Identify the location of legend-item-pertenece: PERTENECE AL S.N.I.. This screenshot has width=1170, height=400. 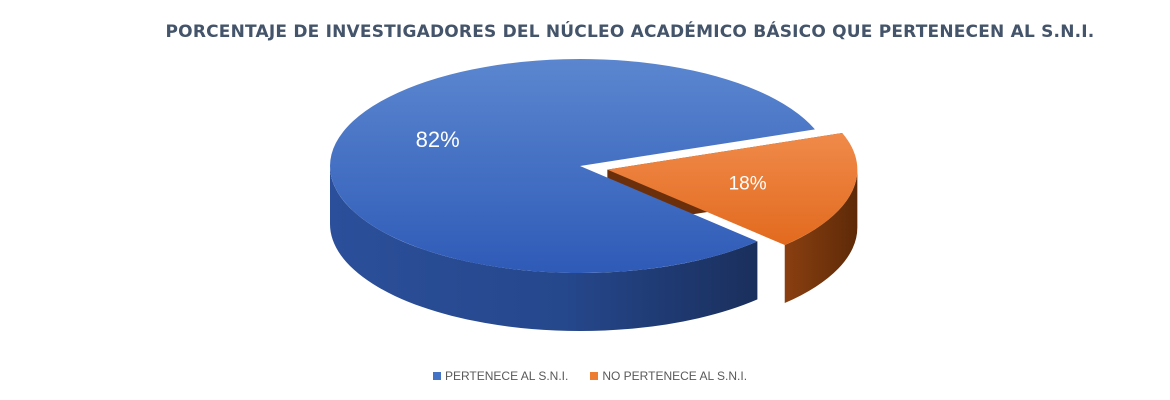
(500, 376).